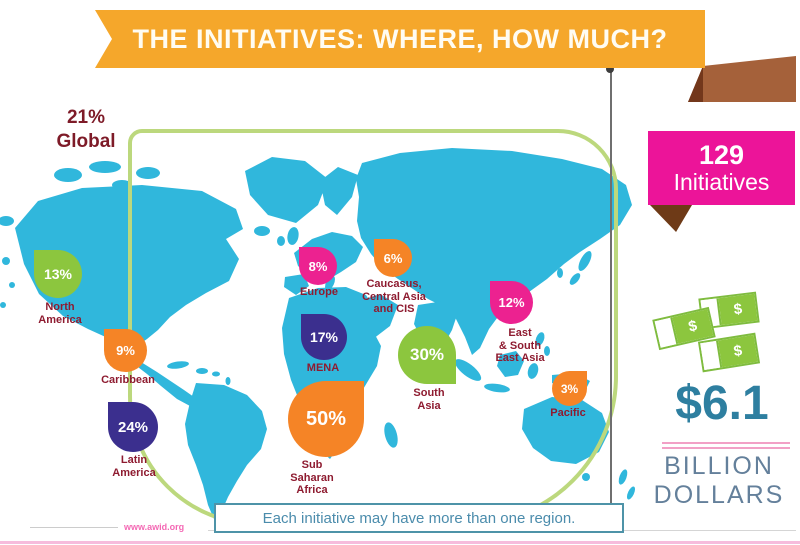  I want to click on initiatives-count-badge: 129 Initiatives, so click(721, 168).